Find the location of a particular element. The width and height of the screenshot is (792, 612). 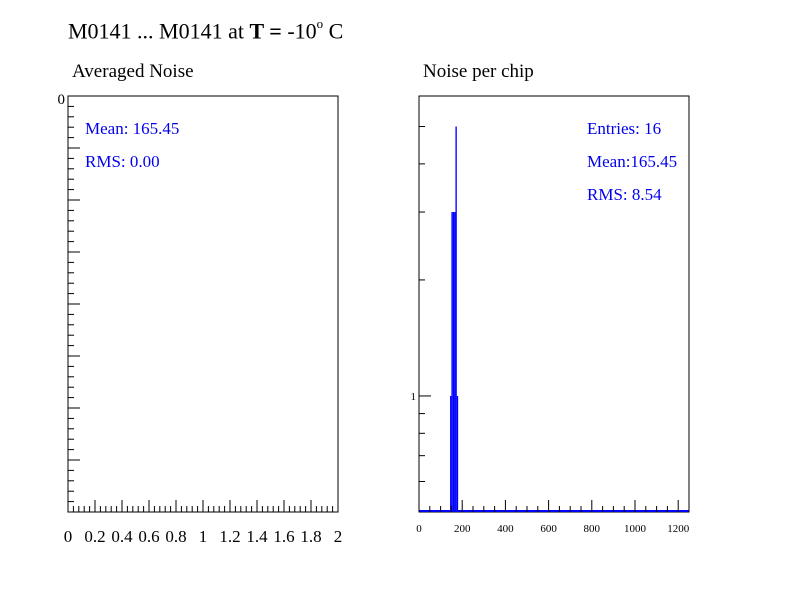

page-title: M0141 ... M0141 at T = -10o C is located at coordinates (206, 30).